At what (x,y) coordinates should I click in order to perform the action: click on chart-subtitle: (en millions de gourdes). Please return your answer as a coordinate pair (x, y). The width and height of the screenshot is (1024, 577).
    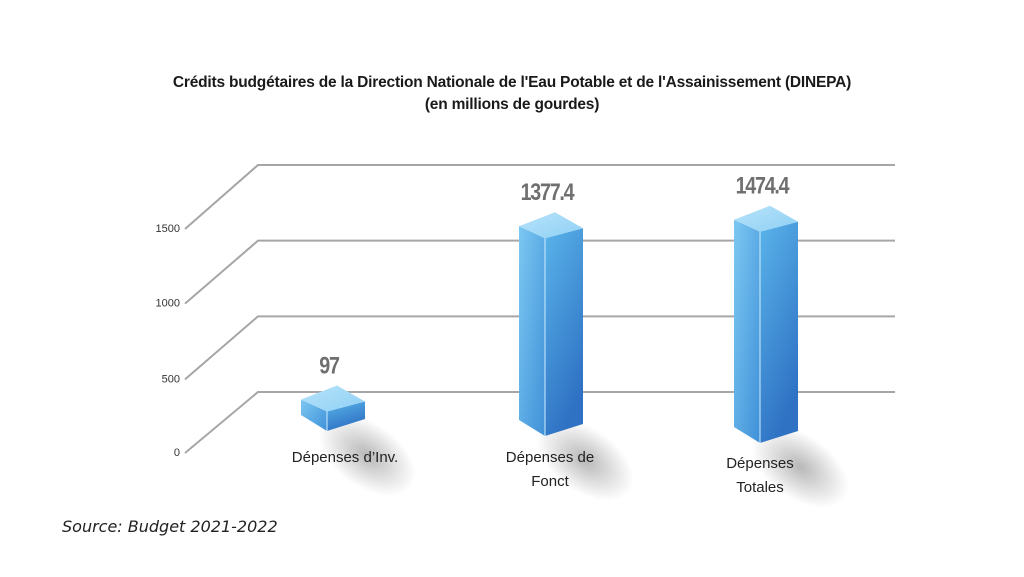
    Looking at the image, I should click on (512, 104).